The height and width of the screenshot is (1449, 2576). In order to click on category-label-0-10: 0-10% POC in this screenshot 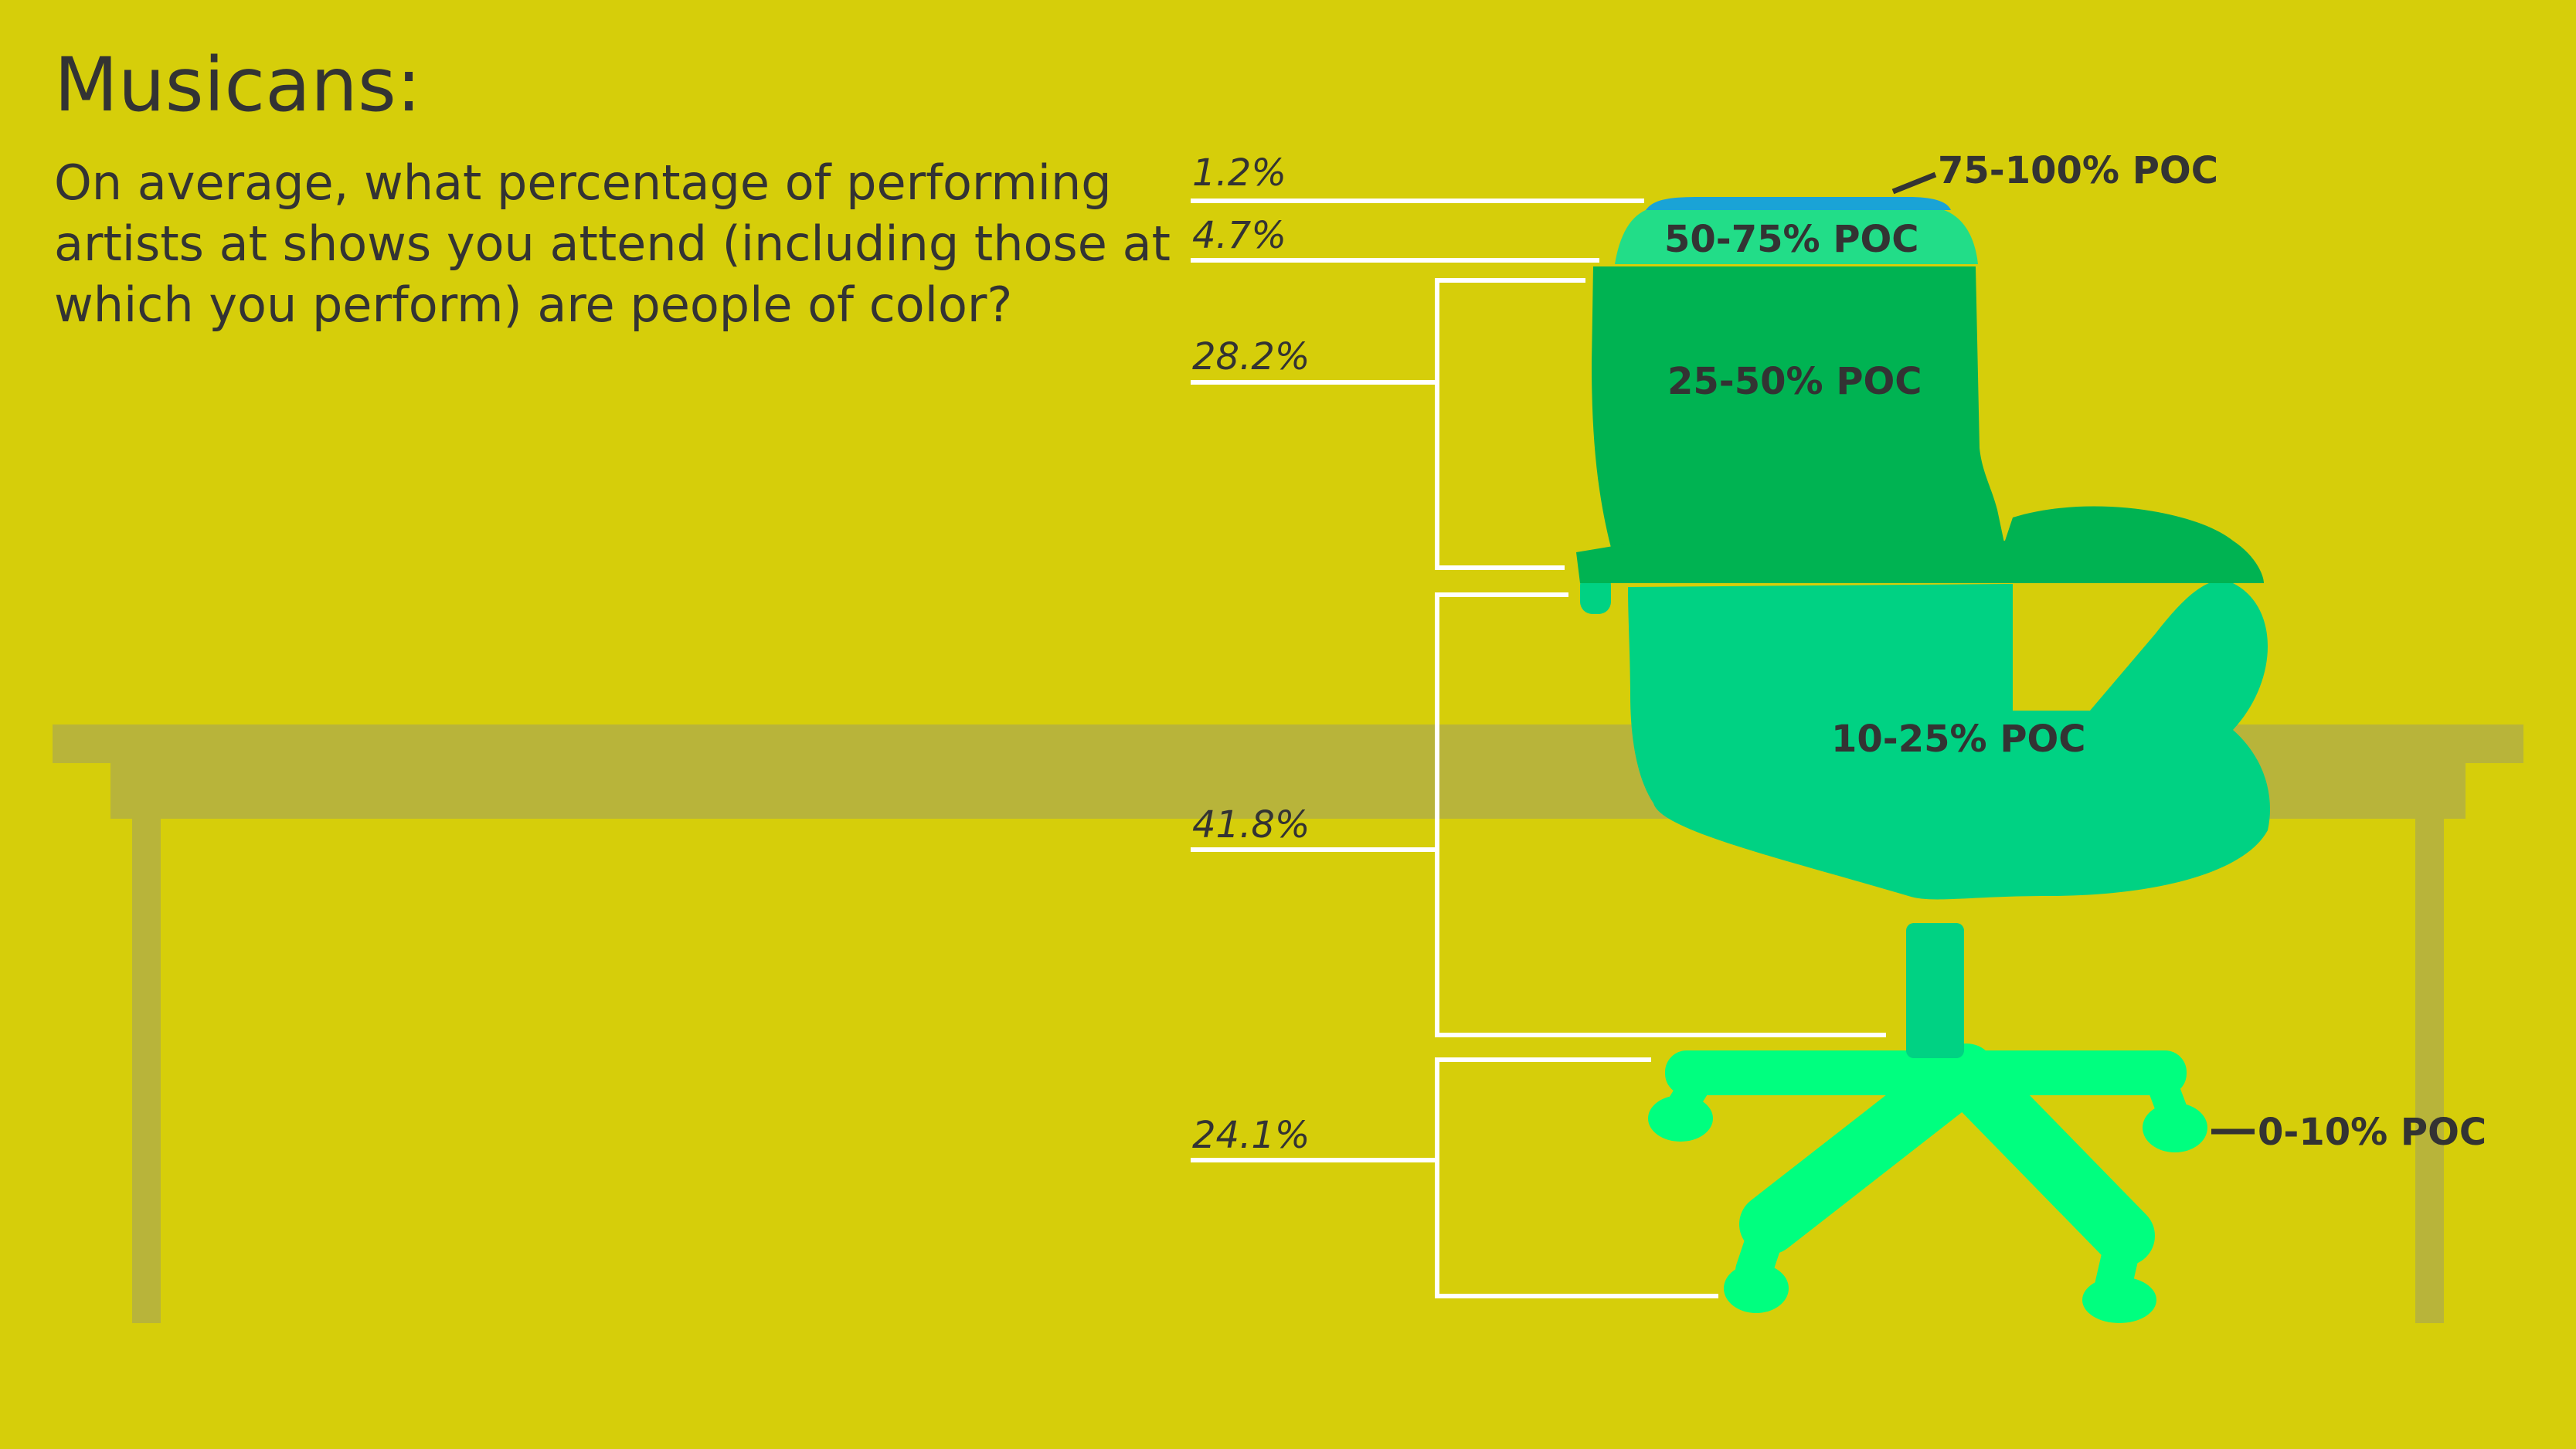, I will do `click(2372, 1132)`.